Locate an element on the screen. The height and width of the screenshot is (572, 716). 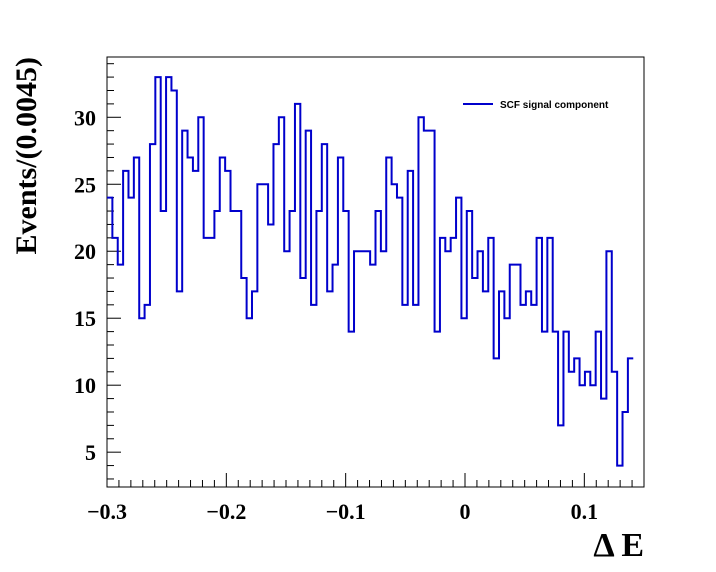
y-tick-label: 30 is located at coordinates (85, 117).